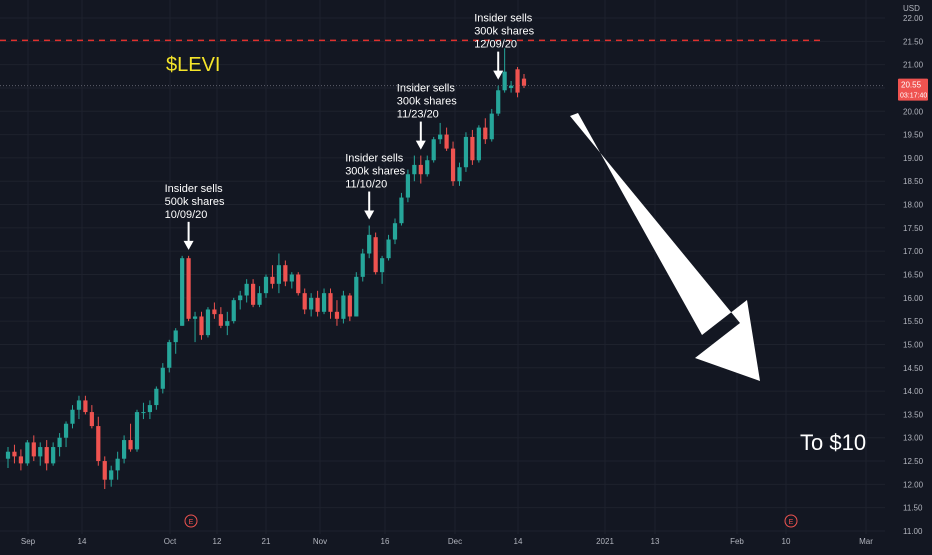  What do you see at coordinates (655, 541) in the screenshot?
I see `date-tick-label: 13` at bounding box center [655, 541].